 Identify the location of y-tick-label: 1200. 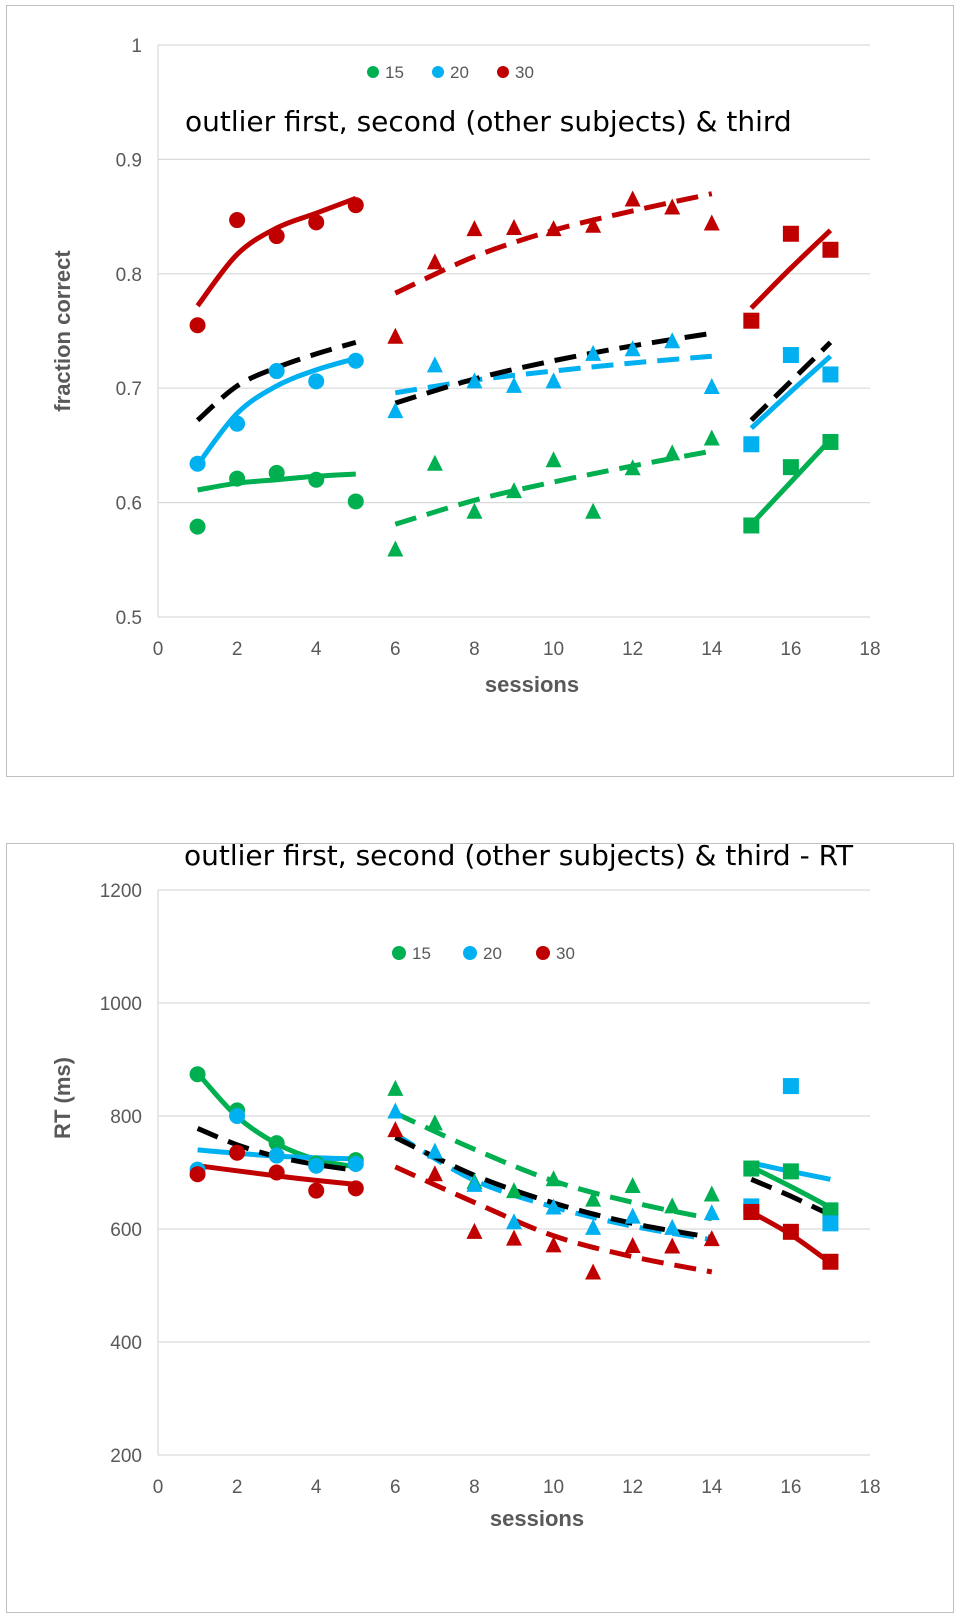
(121, 891).